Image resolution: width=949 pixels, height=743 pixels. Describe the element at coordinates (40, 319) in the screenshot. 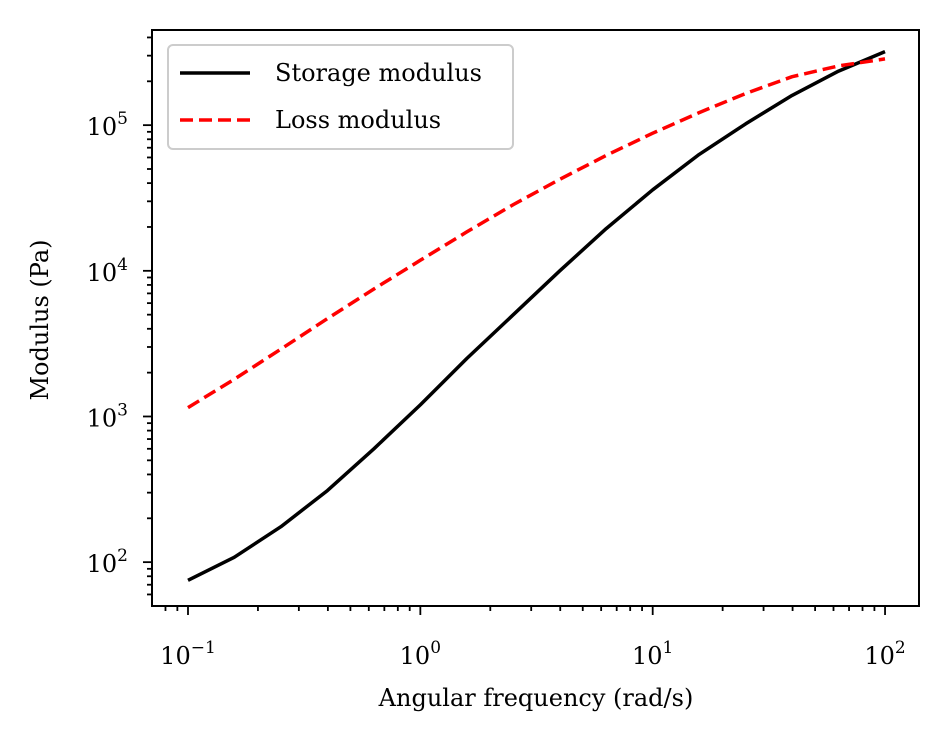

I see `y-axis-label: Modulus (Pa)` at that location.